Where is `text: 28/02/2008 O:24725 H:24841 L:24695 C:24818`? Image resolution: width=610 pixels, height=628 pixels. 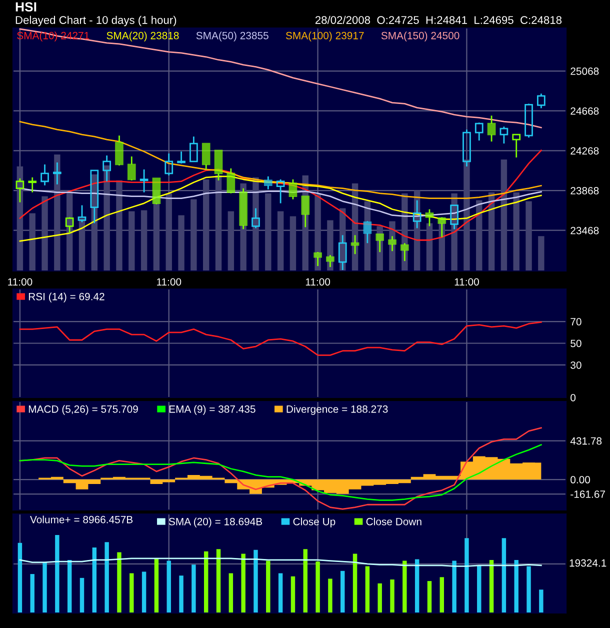
text: 28/02/2008 O:24725 H:24841 L:24695 C:24818 is located at coordinates (438, 20).